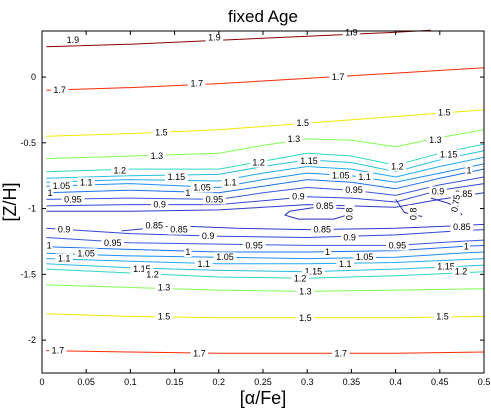 The width and height of the screenshot is (491, 411). What do you see at coordinates (263, 398) in the screenshot?
I see `x-axis-label: [α/Fe]` at bounding box center [263, 398].